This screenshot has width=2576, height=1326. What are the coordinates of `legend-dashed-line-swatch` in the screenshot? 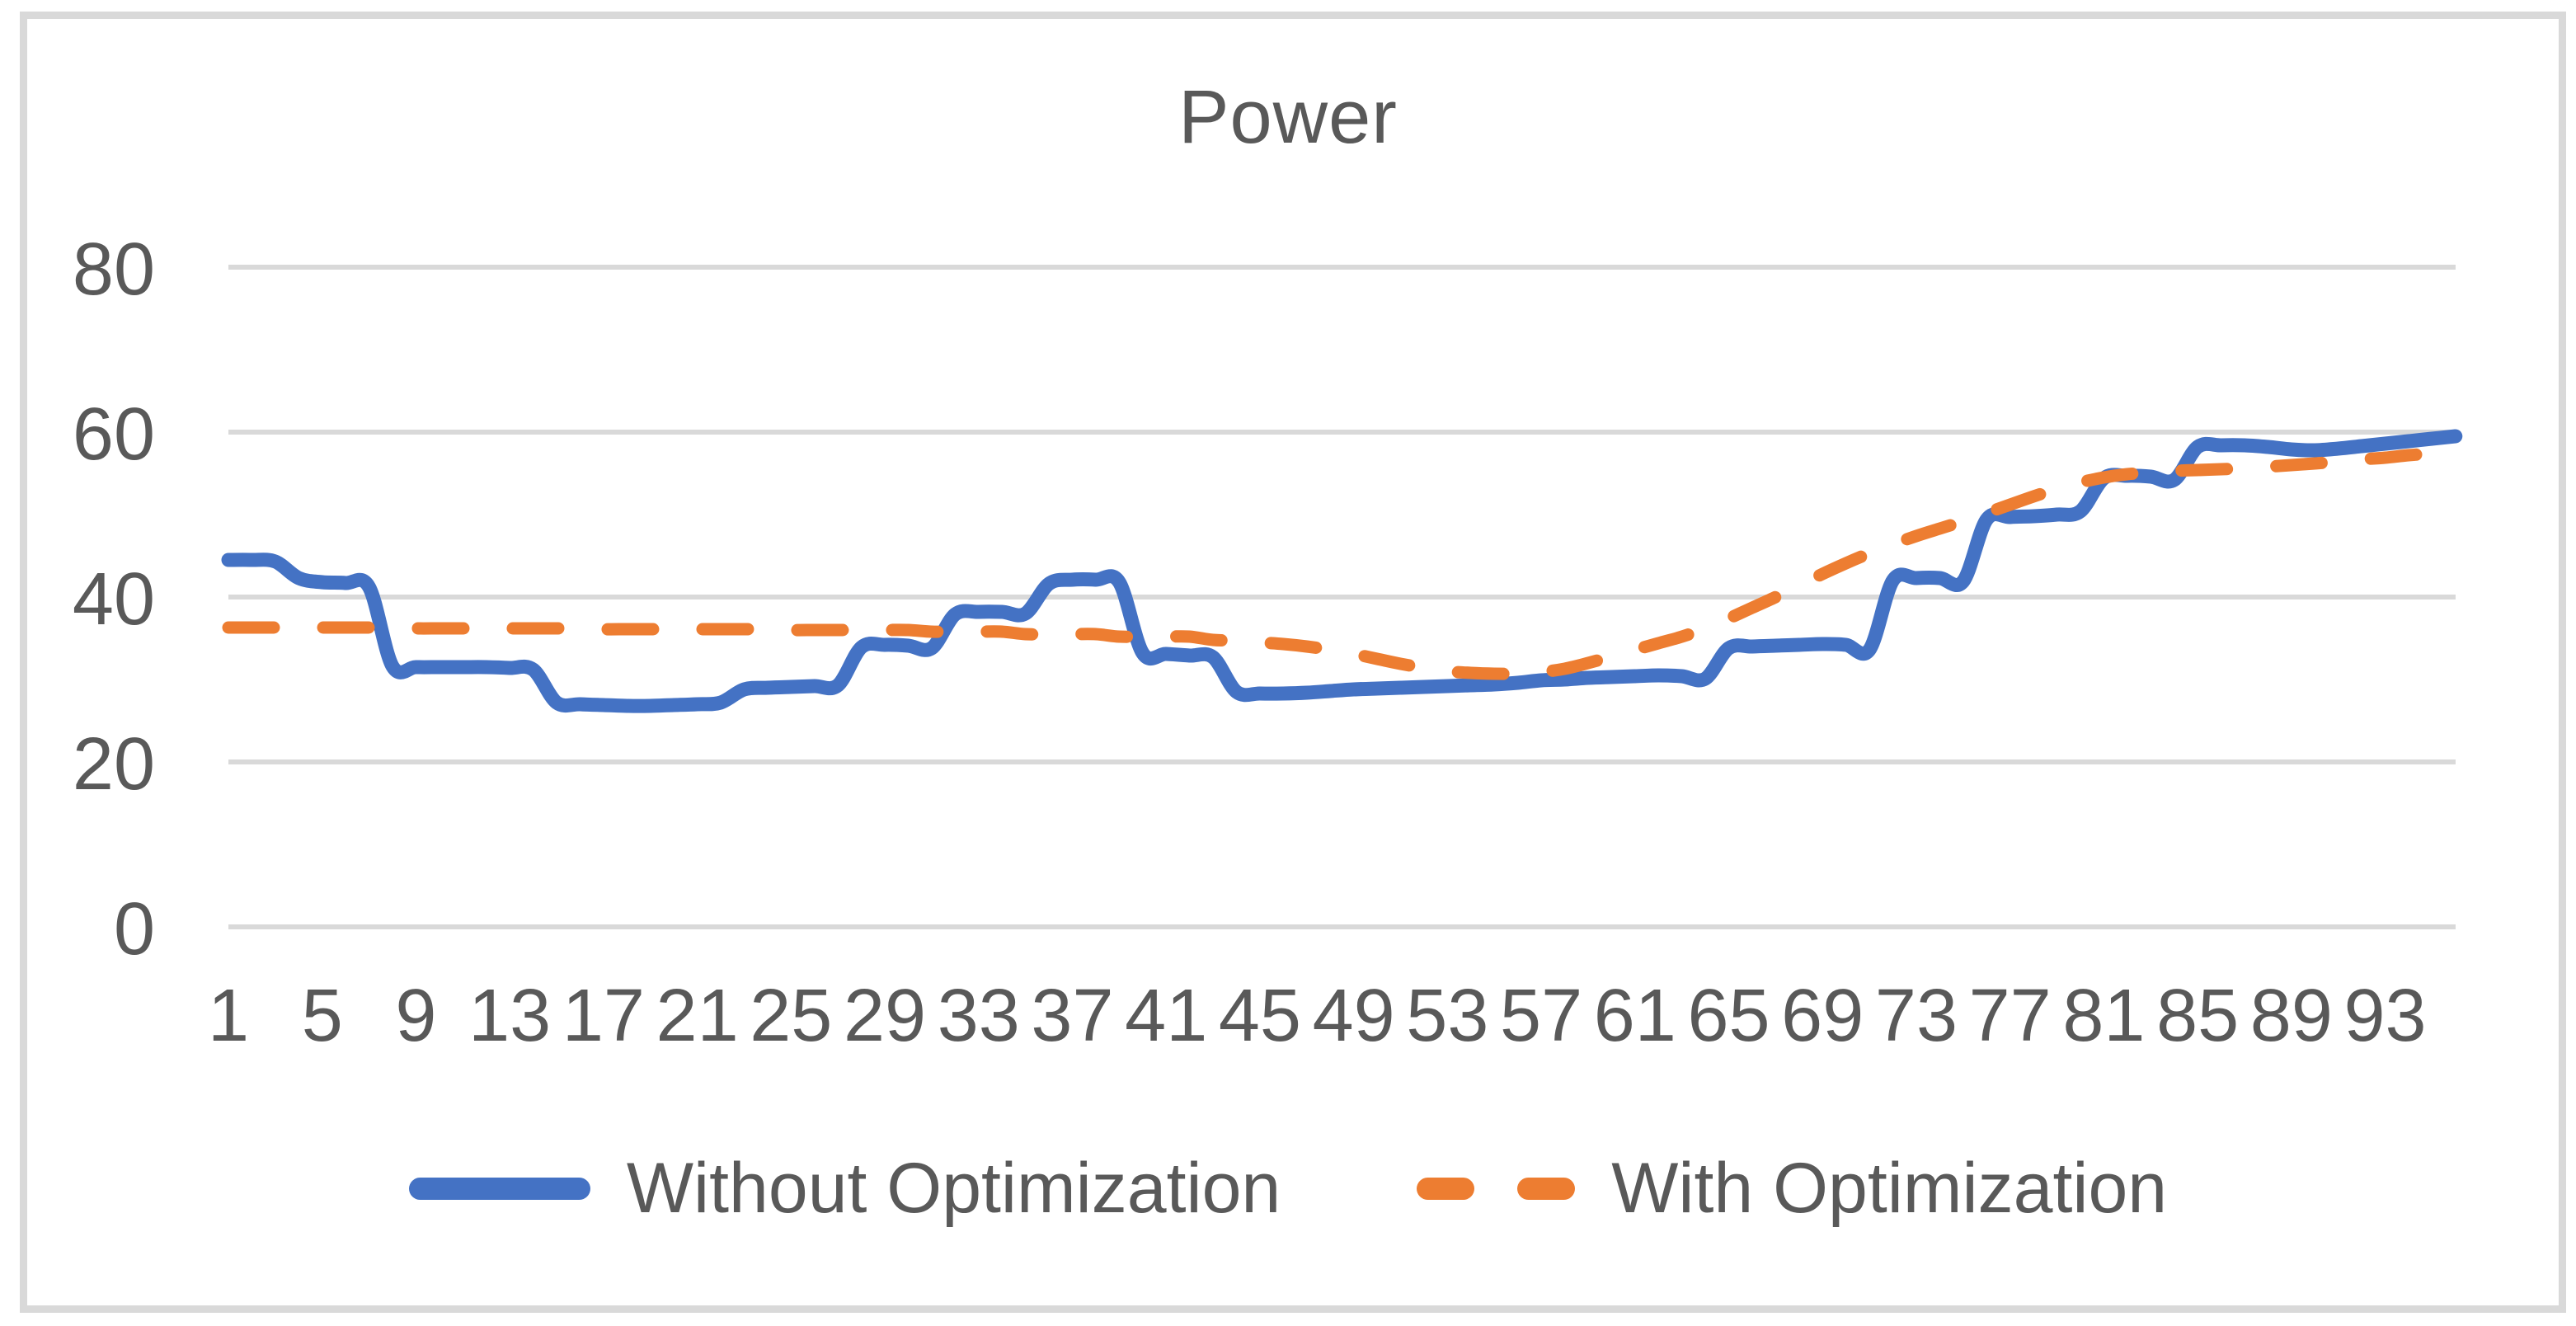 It's located at (1496, 1188).